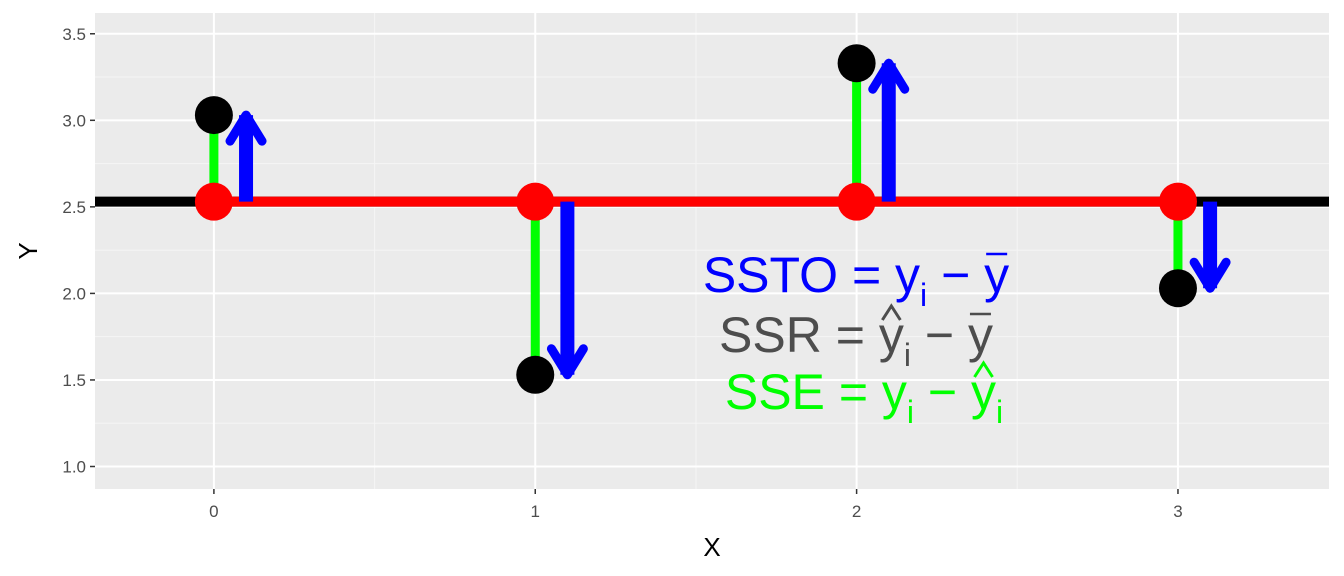 This screenshot has width=1344, height=576. I want to click on x-axis-ticks: 0 1 2 3, so click(696, 505).